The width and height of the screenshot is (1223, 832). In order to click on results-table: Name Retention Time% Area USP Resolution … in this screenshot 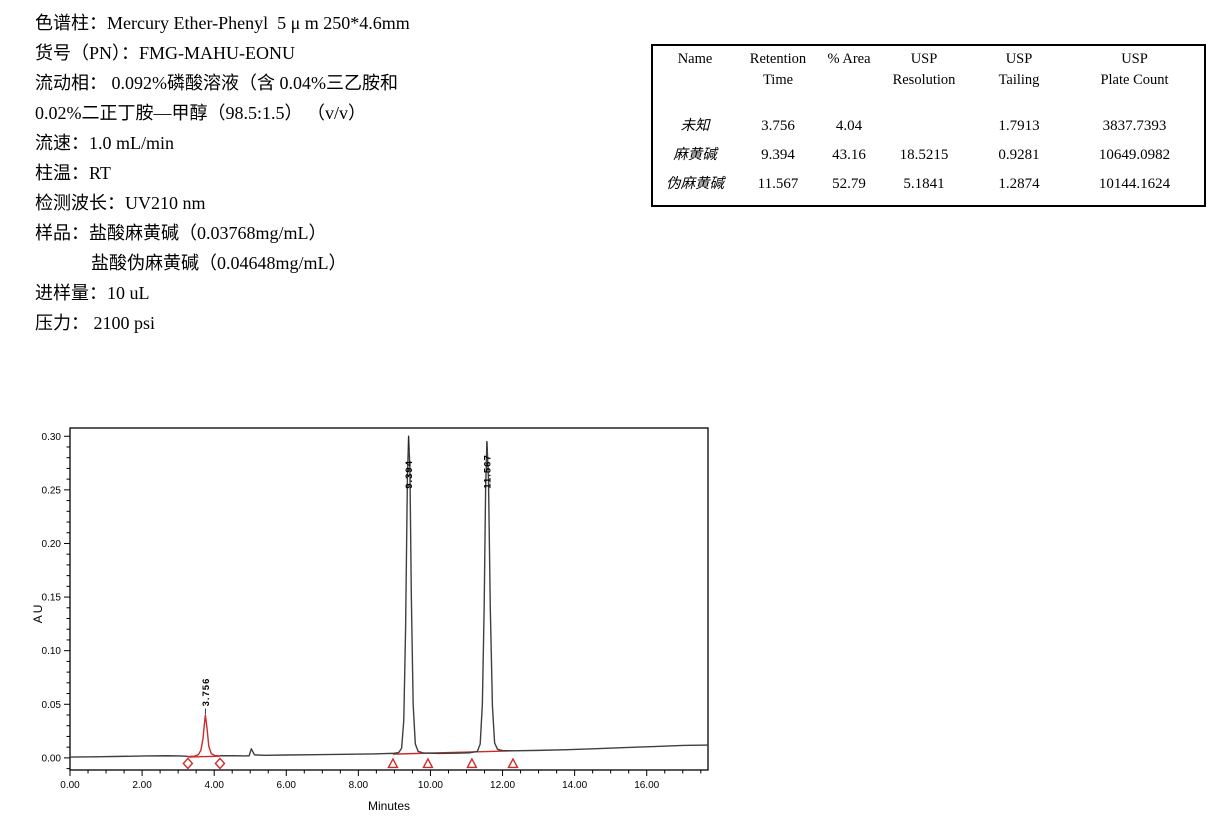, I will do `click(928, 125)`.